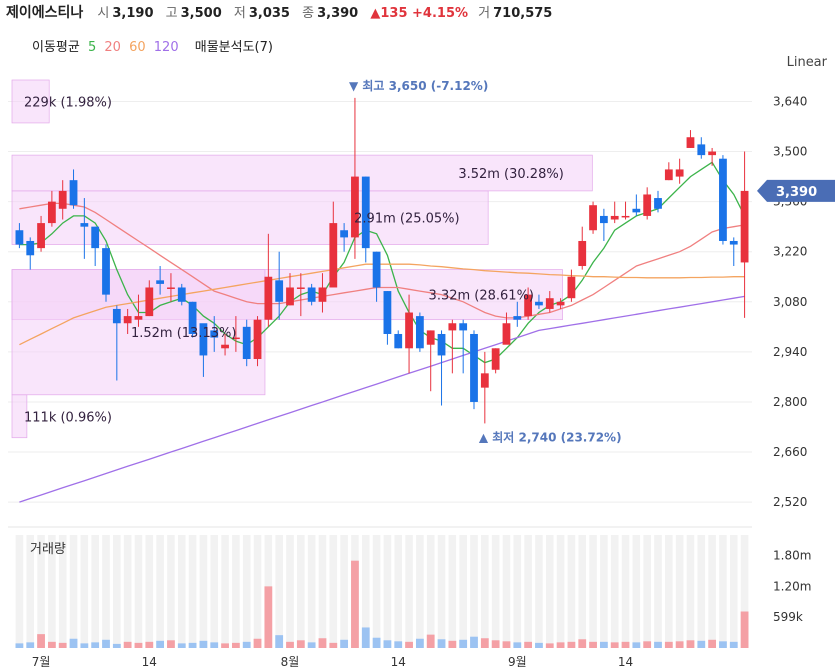 This screenshot has width=835, height=671. What do you see at coordinates (137, 47) in the screenshot?
I see `ma60-legend: 60` at bounding box center [137, 47].